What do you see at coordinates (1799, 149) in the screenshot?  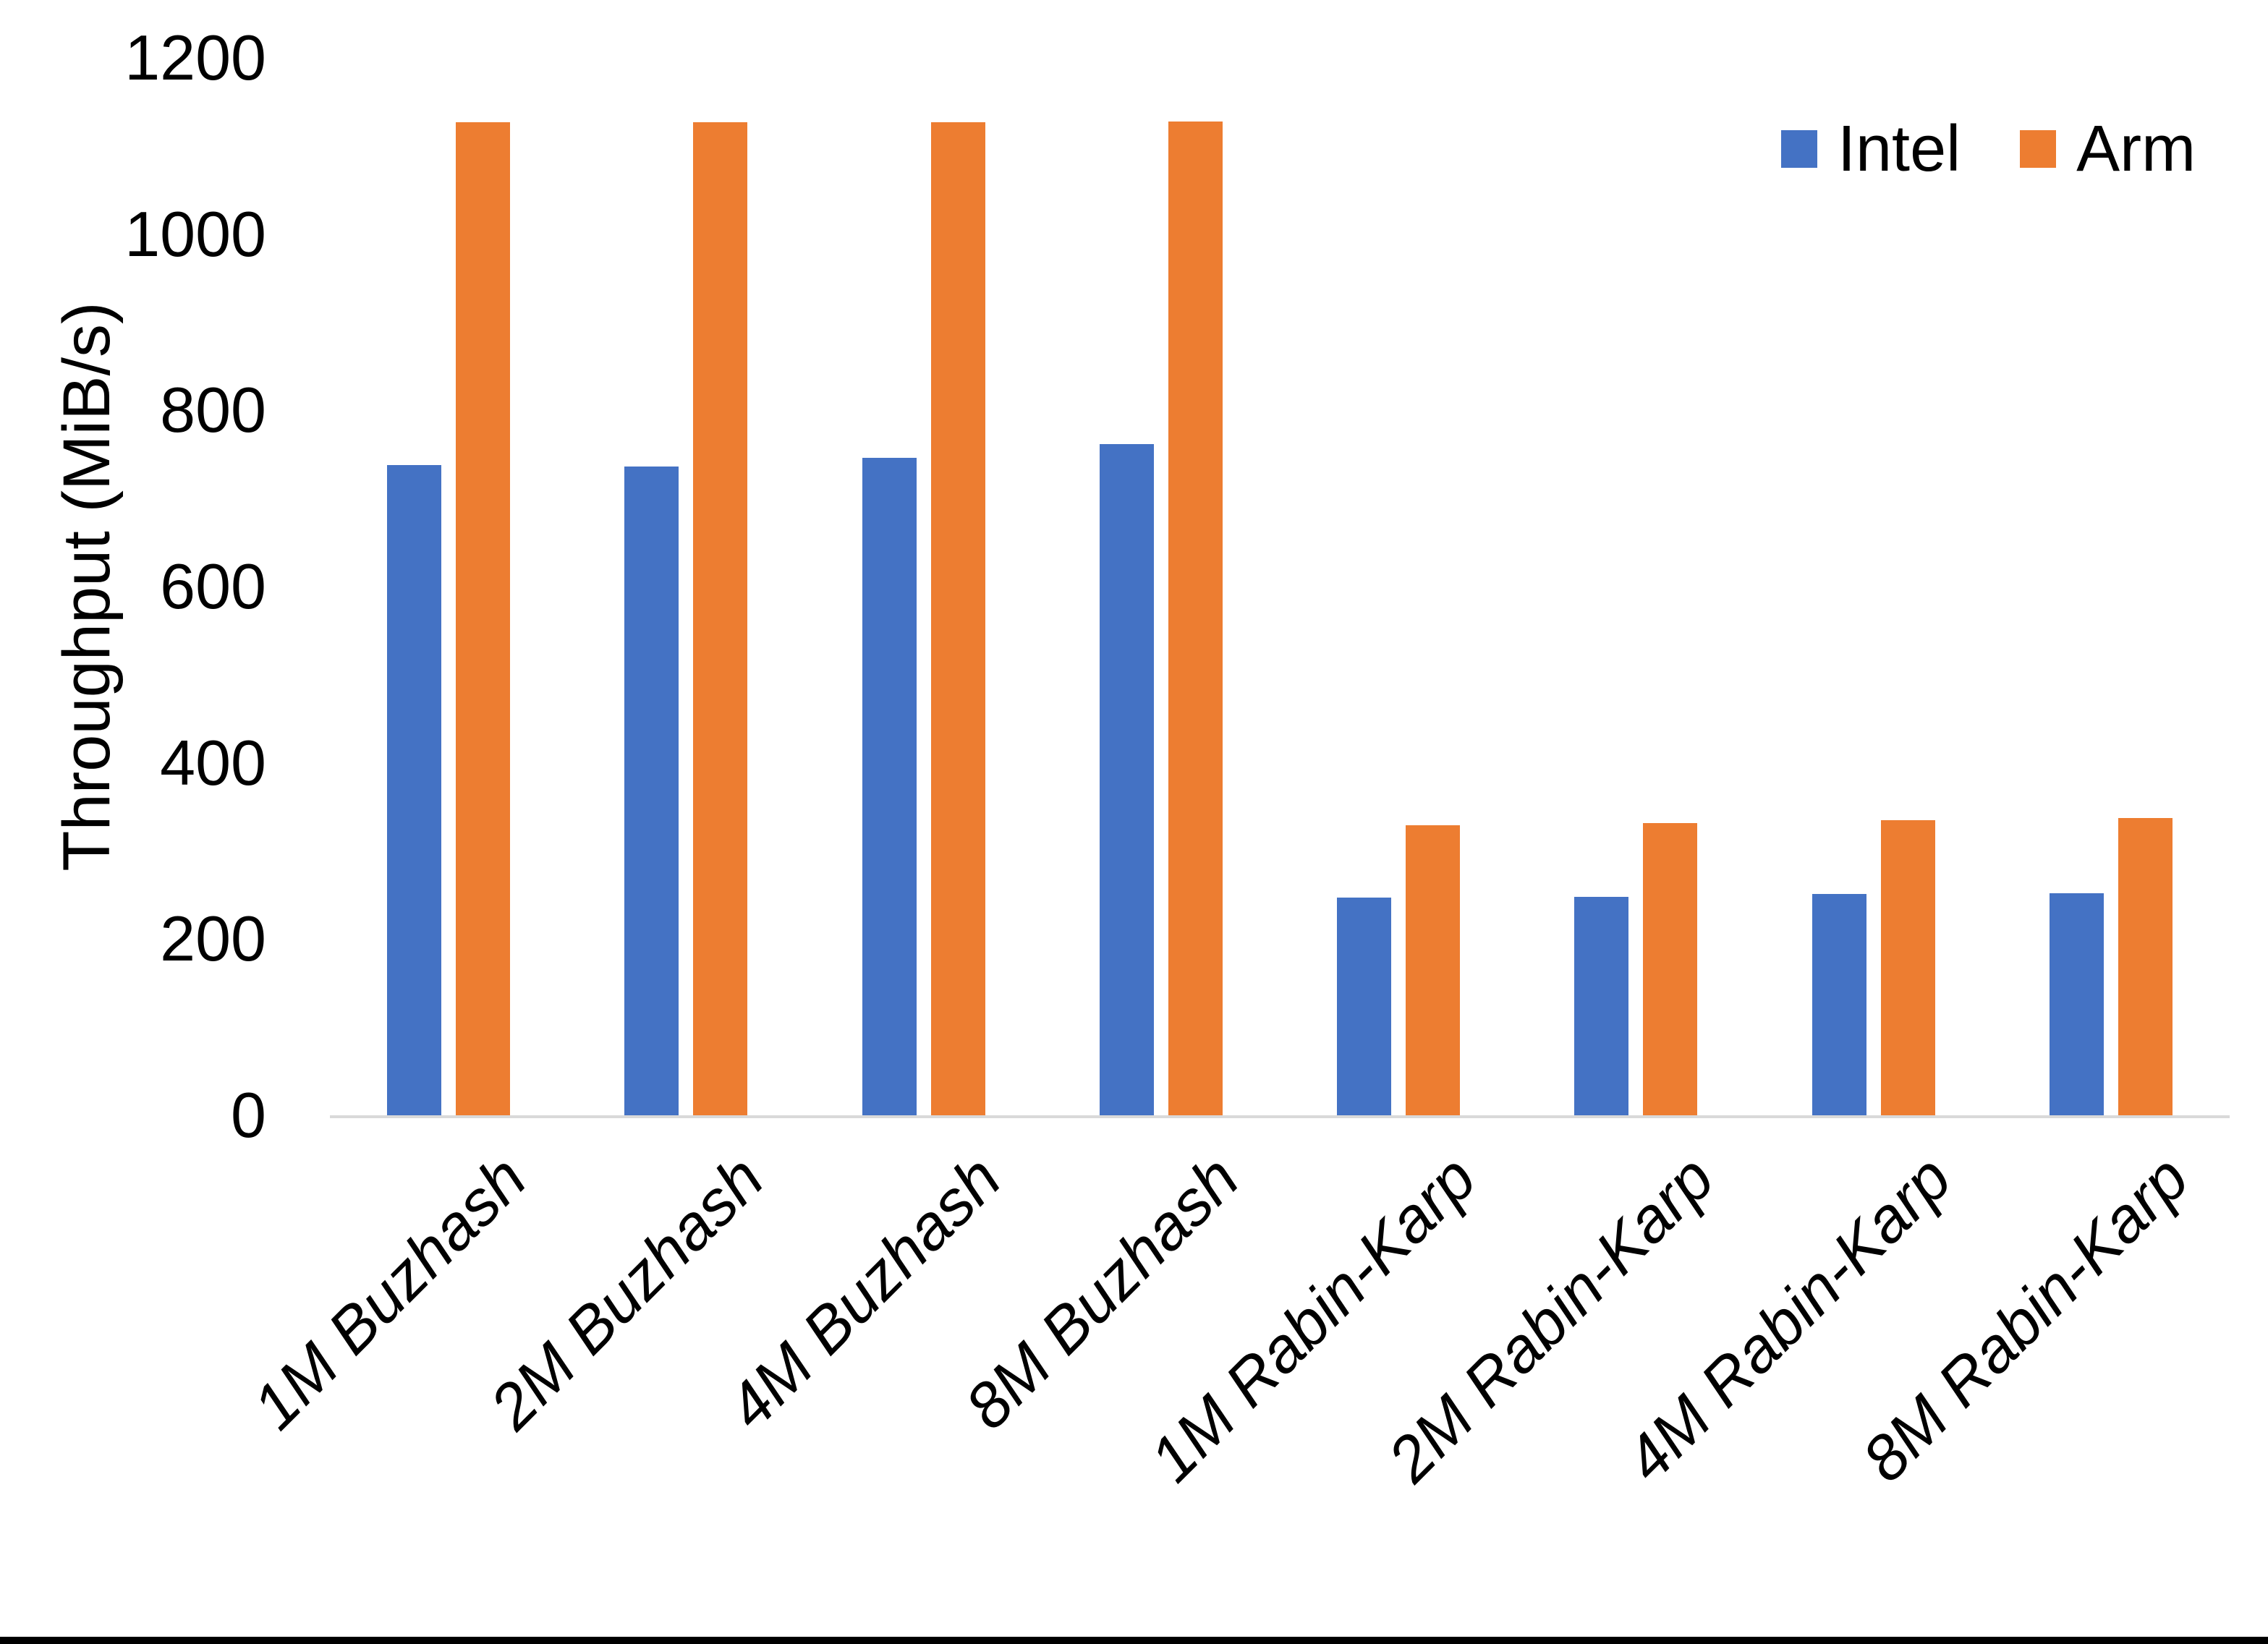 I see `legend-swatch-intel` at bounding box center [1799, 149].